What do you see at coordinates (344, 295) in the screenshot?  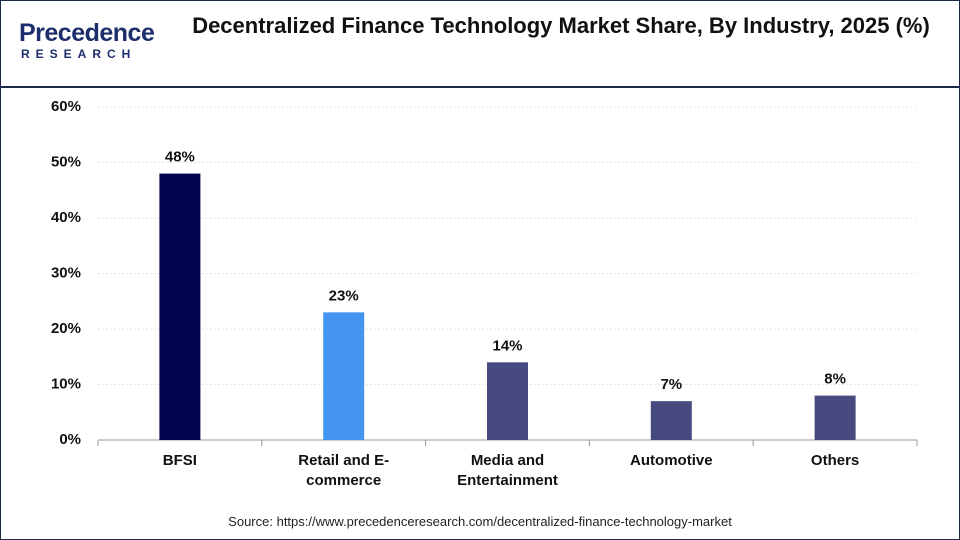 I see `value-label: 23%` at bounding box center [344, 295].